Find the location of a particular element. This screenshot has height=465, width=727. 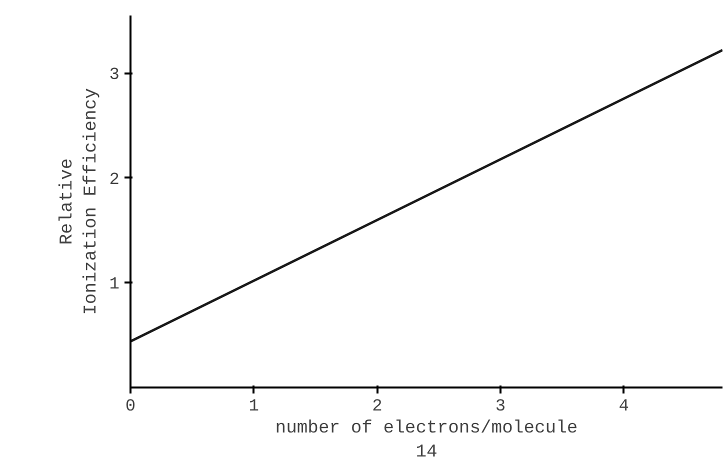

x-axis-title: number of electrons/molecule 14 is located at coordinates (426, 440).